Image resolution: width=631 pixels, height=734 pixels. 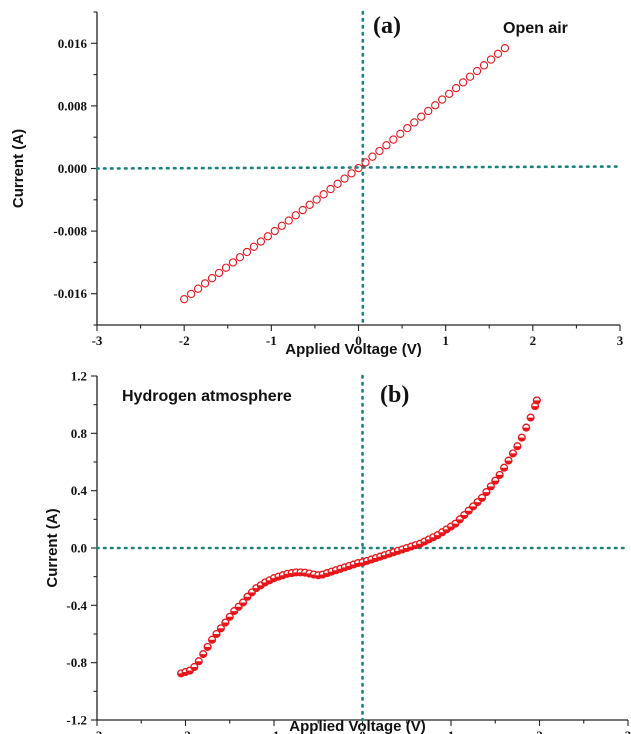 I want to click on y-axis-label: Current (A), so click(x=18, y=168).